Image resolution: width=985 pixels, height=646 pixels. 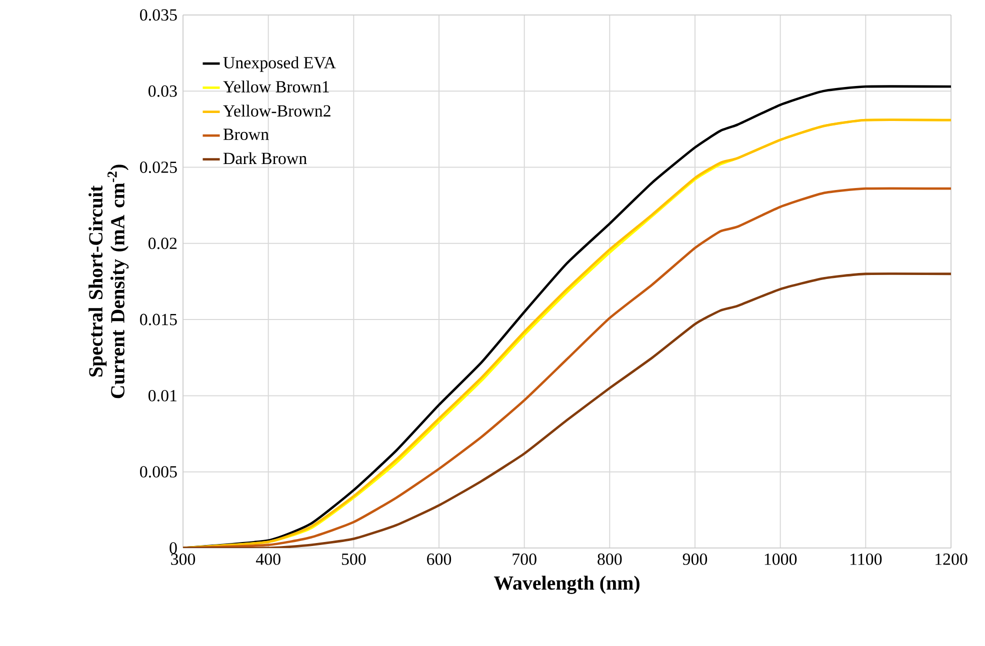 I want to click on x-tick-label: 300, so click(x=183, y=559).